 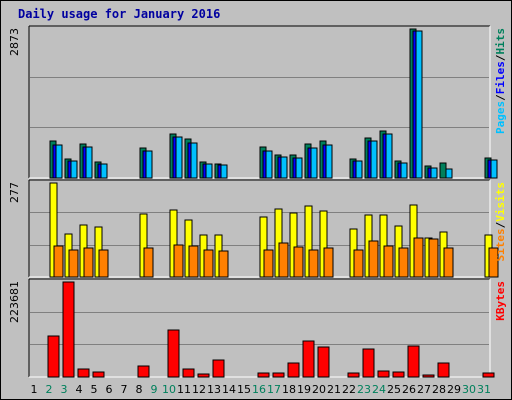 What do you see at coordinates (14, 192) in the screenshot?
I see `y-max-label: 277` at bounding box center [14, 192].